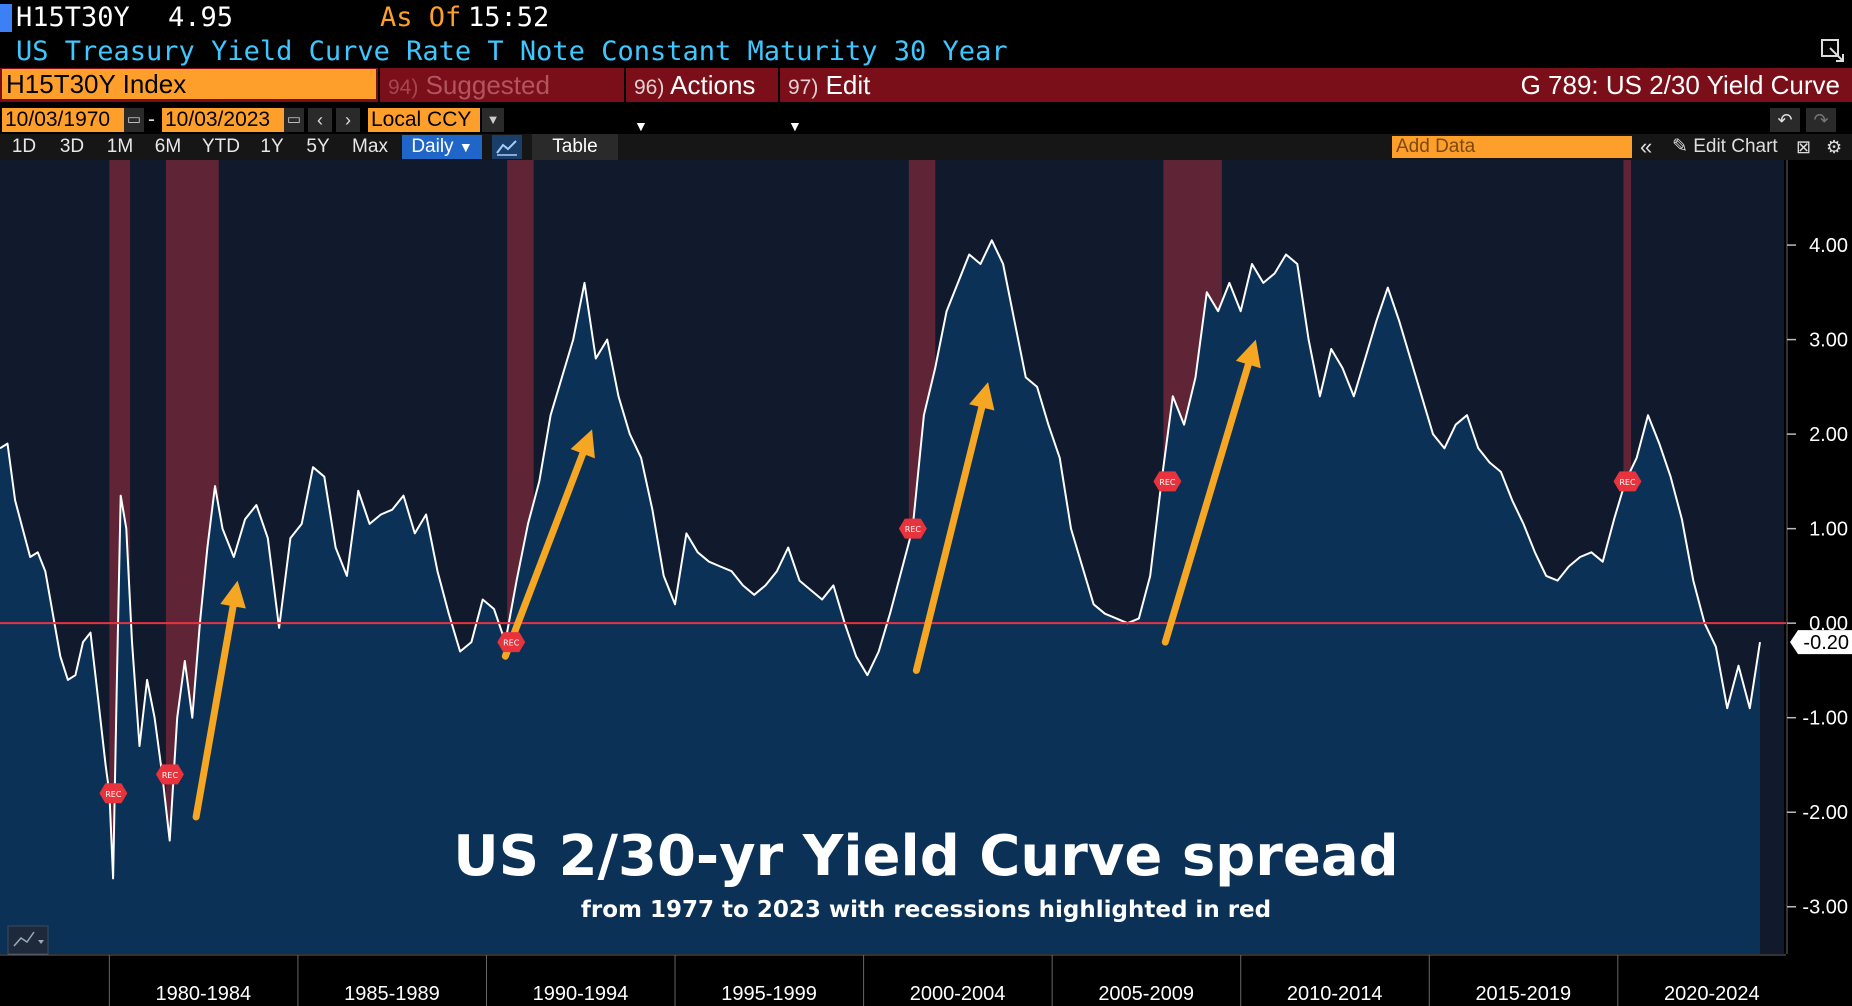 Image resolution: width=1852 pixels, height=1006 pixels. I want to click on period-1y: 1Y, so click(272, 146).